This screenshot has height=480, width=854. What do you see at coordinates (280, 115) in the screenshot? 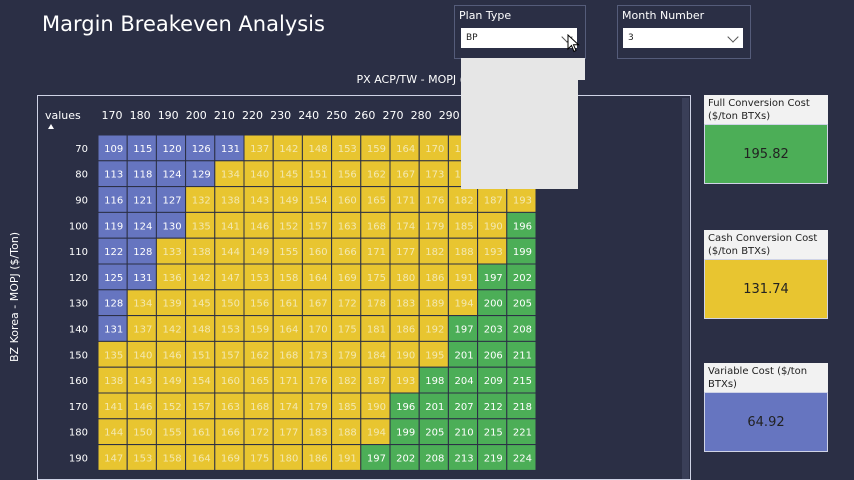
I see `column-header: 230` at bounding box center [280, 115].